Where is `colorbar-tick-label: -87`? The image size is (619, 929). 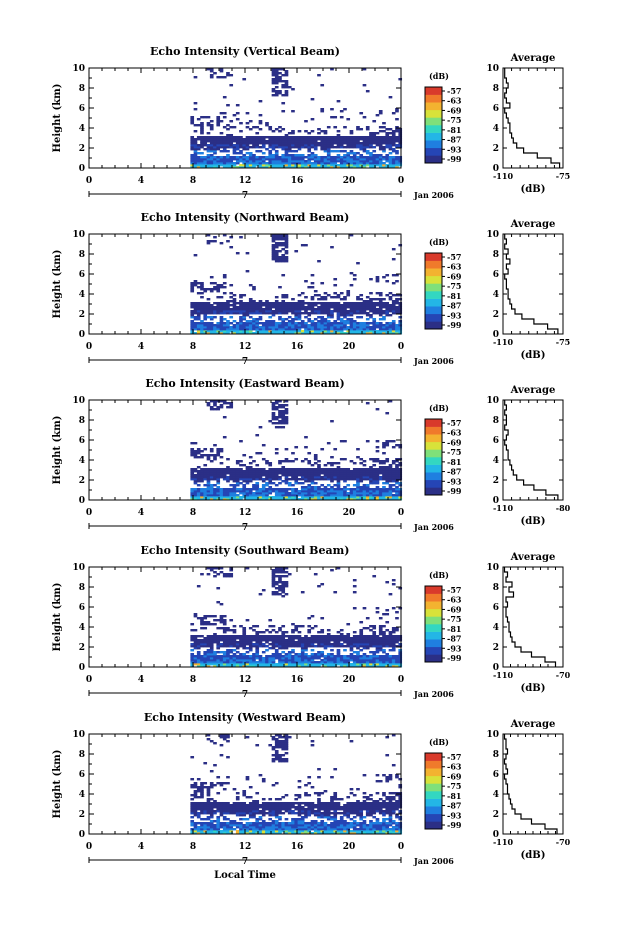 colorbar-tick-label: -87 is located at coordinates (454, 472).